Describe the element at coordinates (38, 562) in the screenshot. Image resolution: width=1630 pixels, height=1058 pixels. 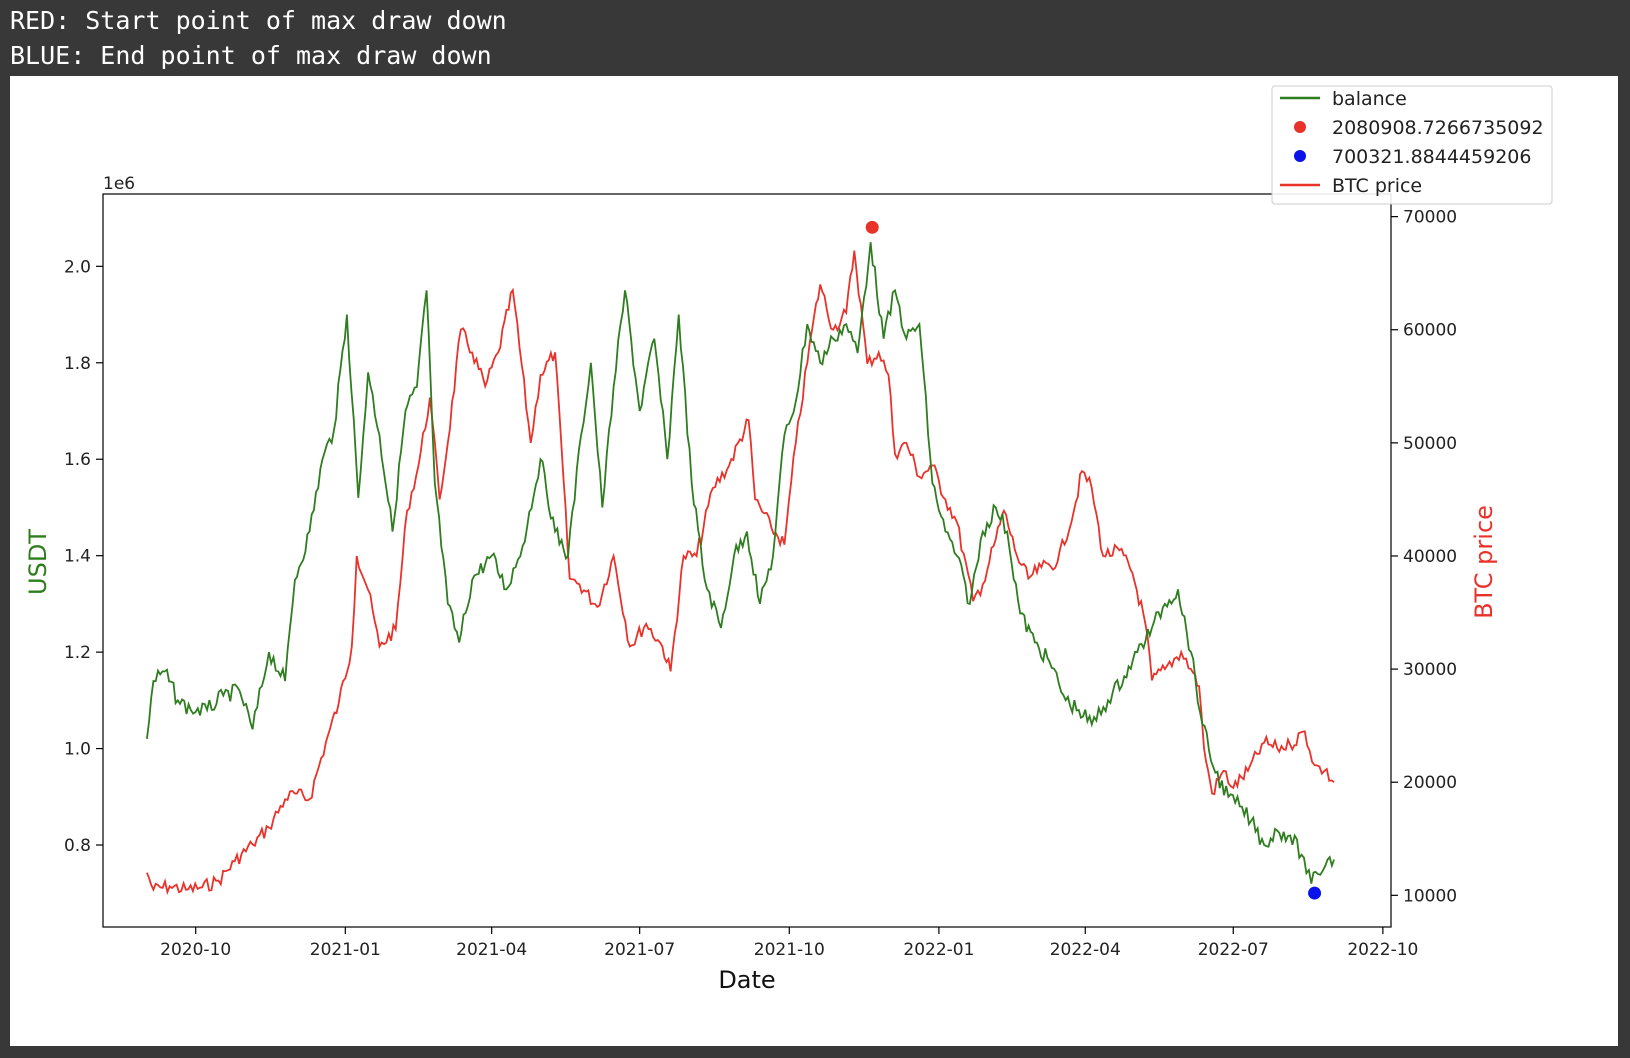
I see `y-left-label: USDT` at that location.